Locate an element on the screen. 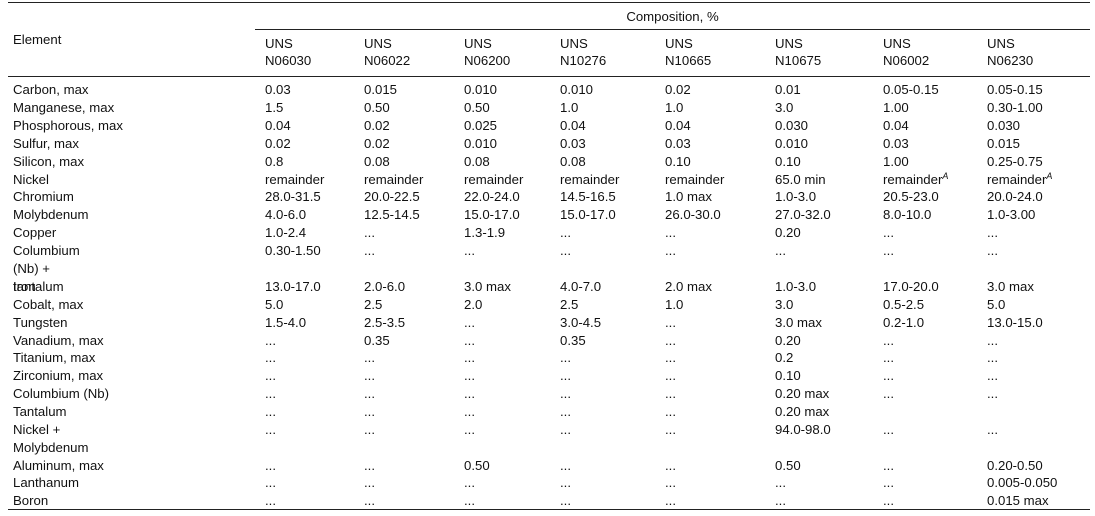  value-cell: 0.30-1.50 is located at coordinates (293, 250).